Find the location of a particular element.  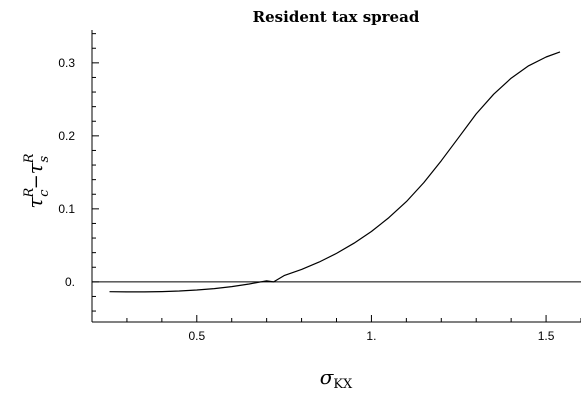

y-tick-label: 0.3 is located at coordinates (66, 63).